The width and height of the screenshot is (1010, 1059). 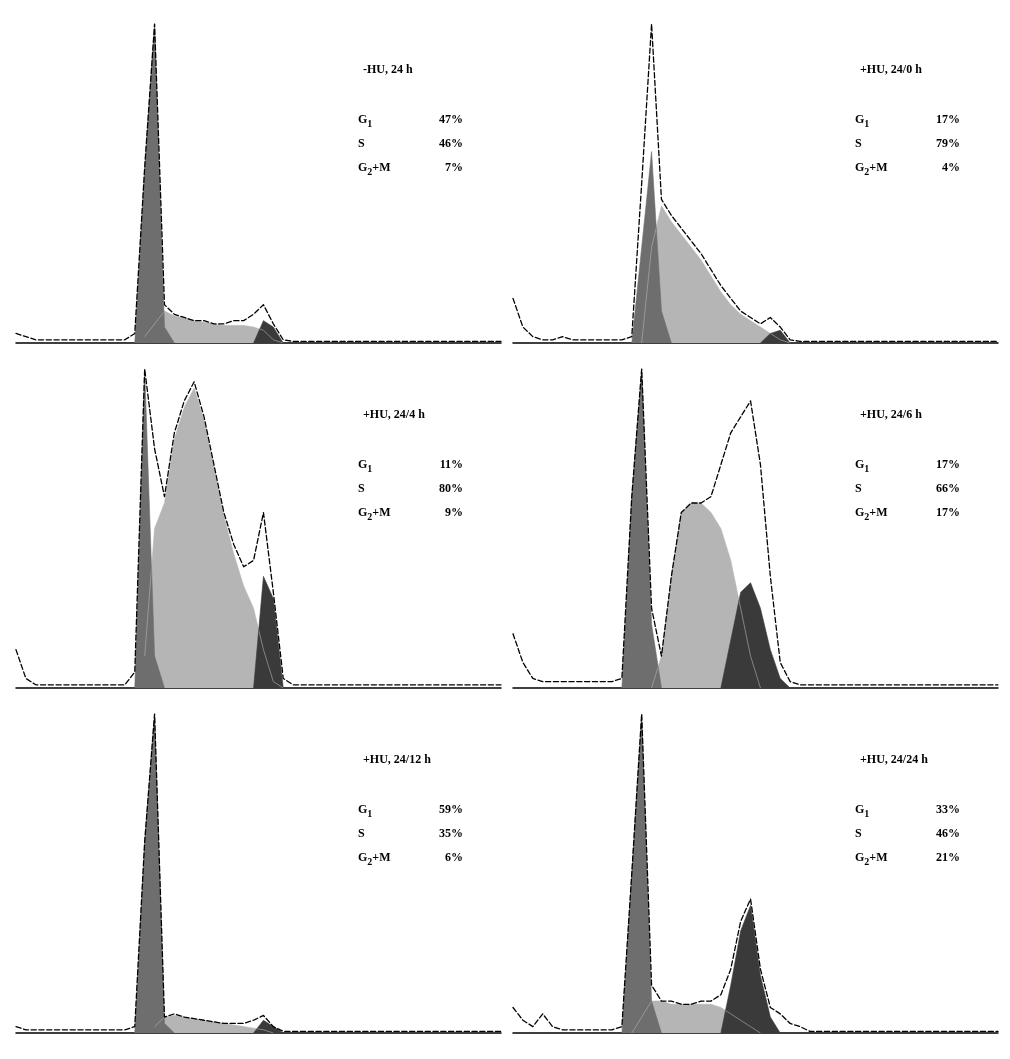 I want to click on annotation: 79%, so click(x=948, y=143).